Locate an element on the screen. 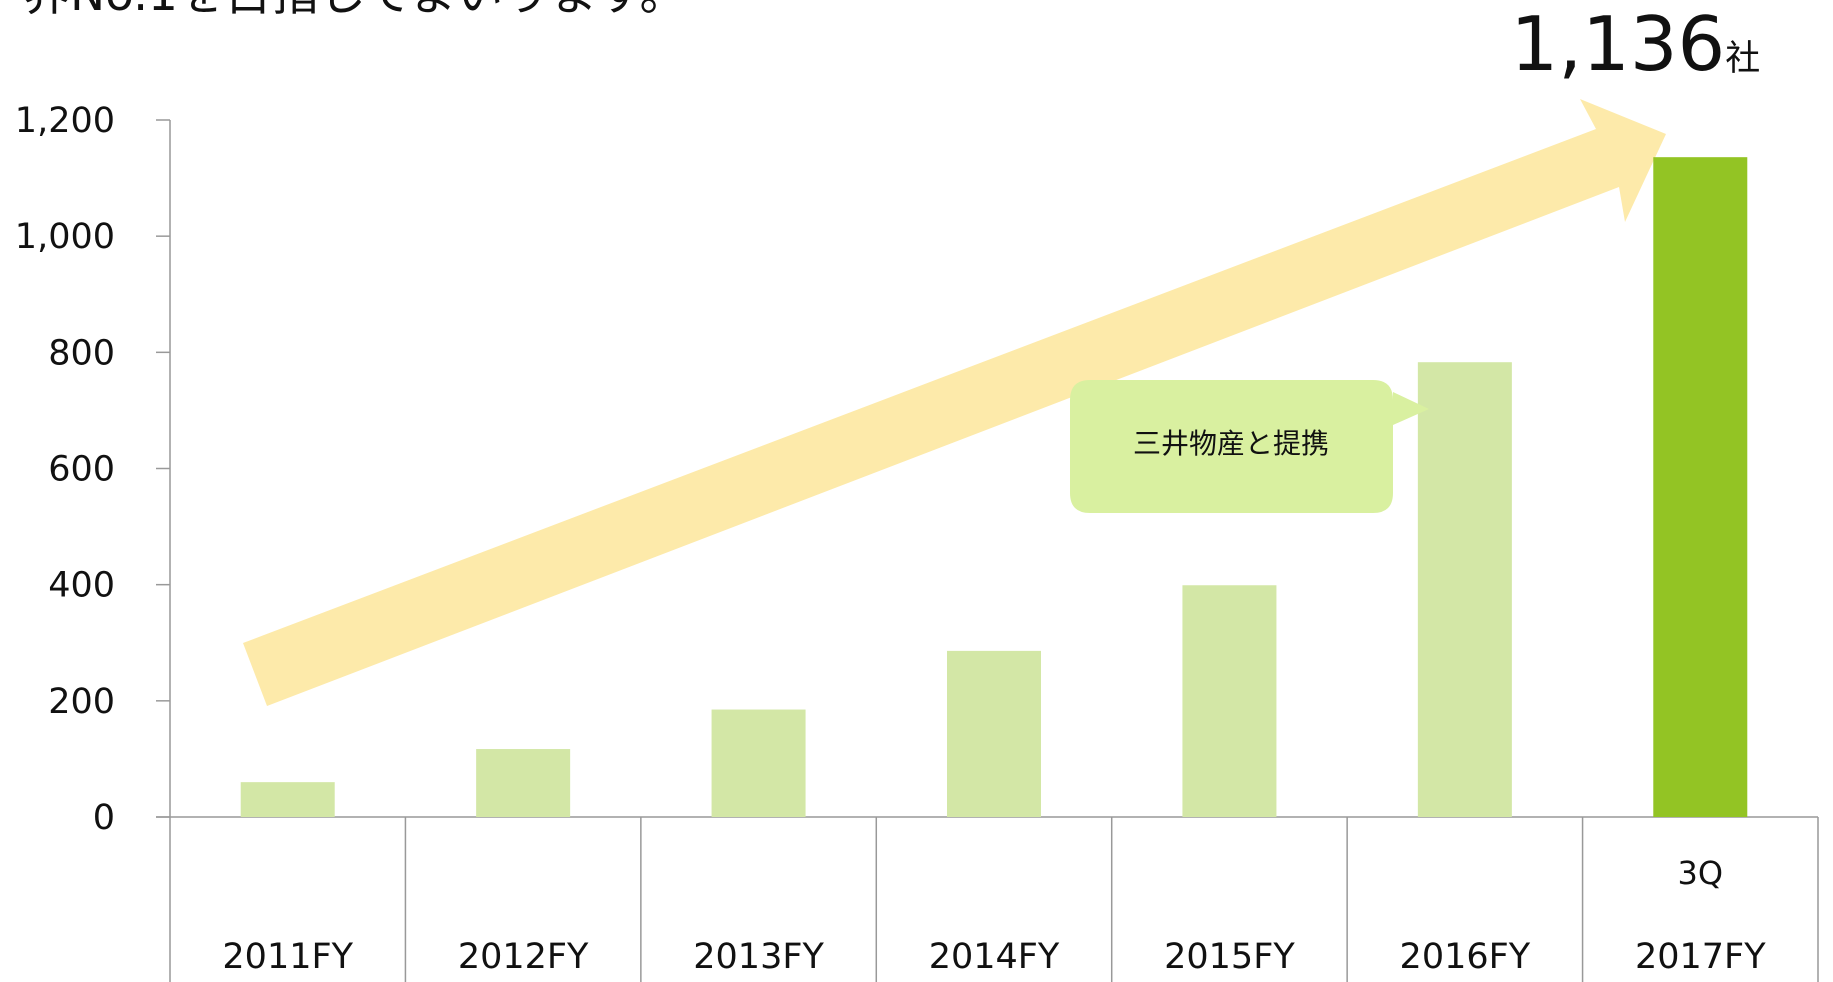 This screenshot has height=982, width=1833. x-tick-label: 2013FY is located at coordinates (758, 957).